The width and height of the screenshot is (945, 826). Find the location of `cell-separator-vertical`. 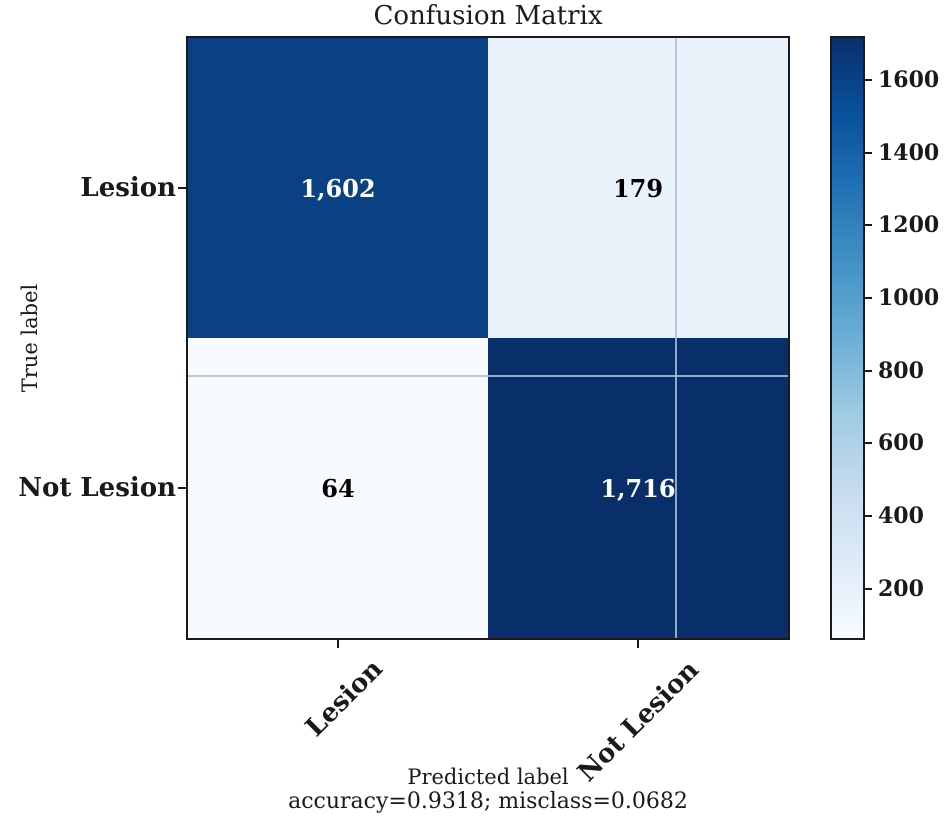

cell-separator-vertical is located at coordinates (676, 338).